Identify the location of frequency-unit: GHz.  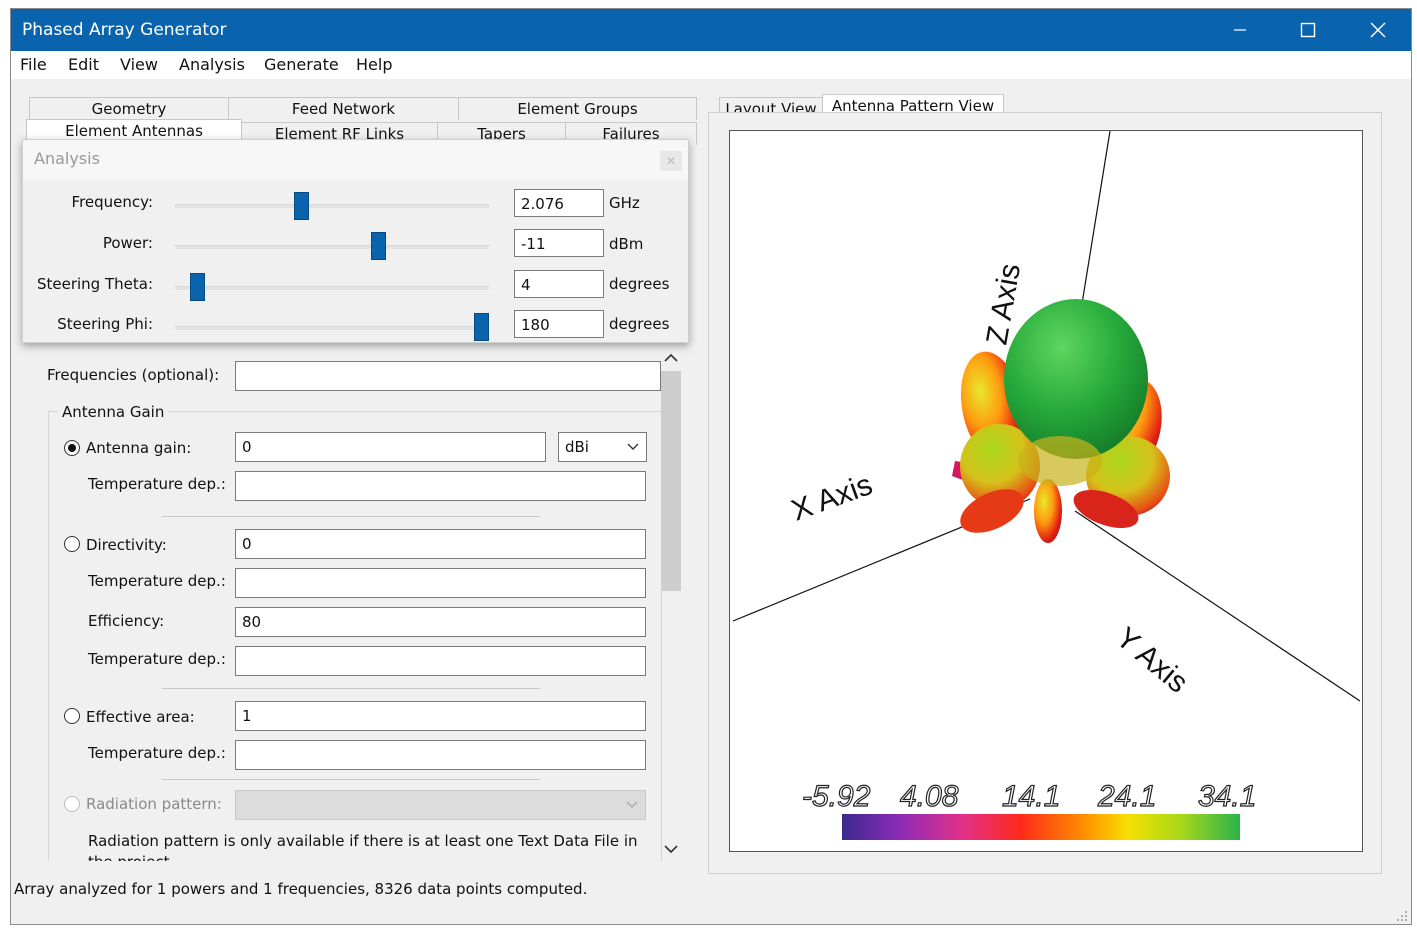
(624, 203).